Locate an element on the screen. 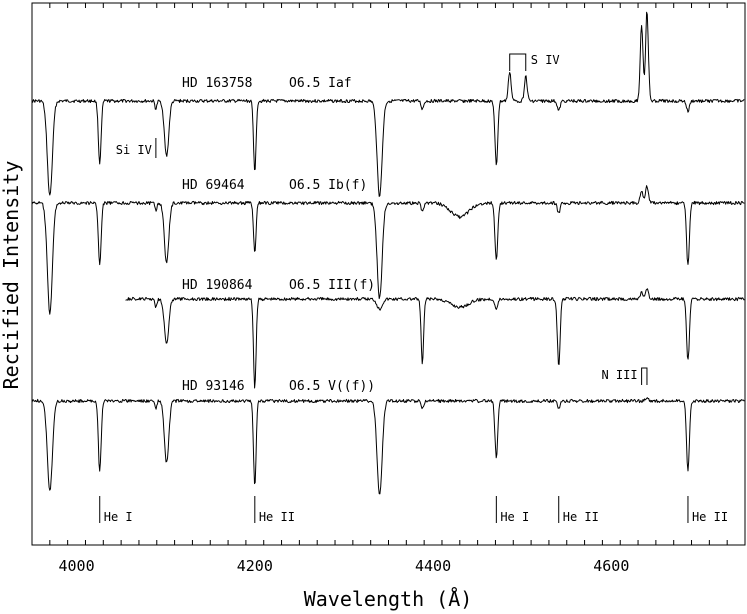 This screenshot has height=614, width=747. star-name: HD 69464 is located at coordinates (213, 185).